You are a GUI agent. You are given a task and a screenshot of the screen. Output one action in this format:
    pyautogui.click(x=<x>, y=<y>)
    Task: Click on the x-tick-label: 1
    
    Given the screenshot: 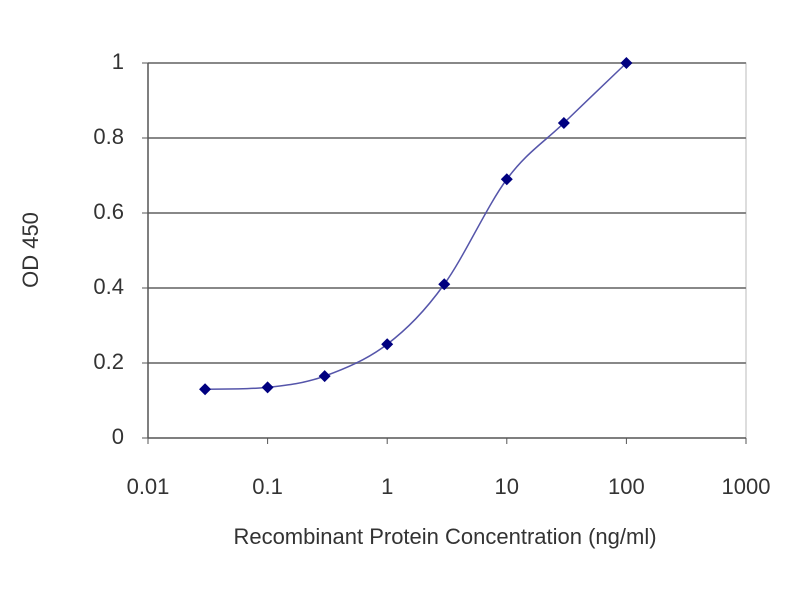 What is the action you would take?
    pyautogui.click(x=387, y=486)
    